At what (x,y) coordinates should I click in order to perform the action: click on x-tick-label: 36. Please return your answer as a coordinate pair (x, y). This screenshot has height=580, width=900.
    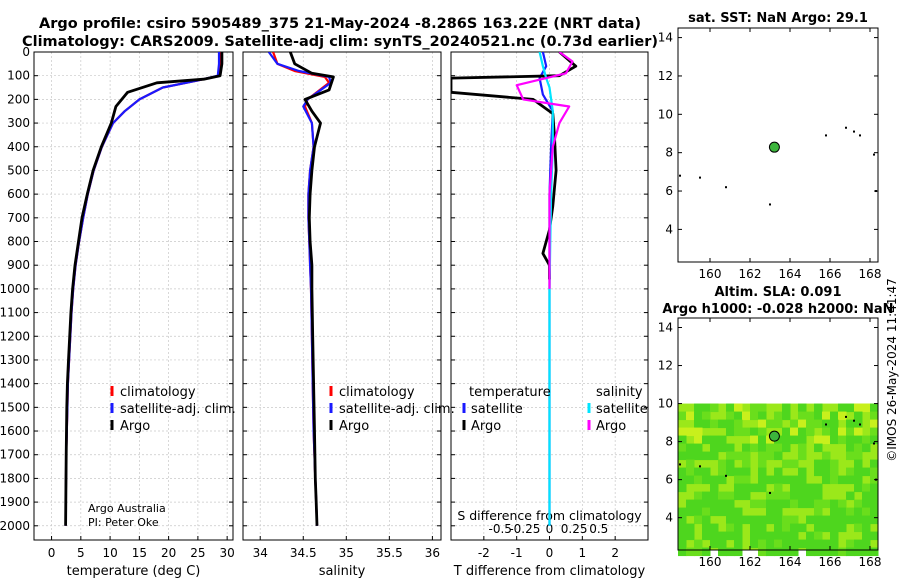
    Looking at the image, I should click on (432, 553).